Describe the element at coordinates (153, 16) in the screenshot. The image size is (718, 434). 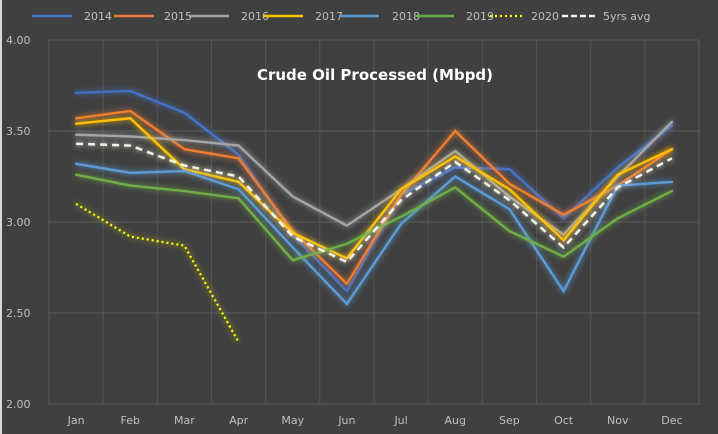
I see `legend-item: 2015` at that location.